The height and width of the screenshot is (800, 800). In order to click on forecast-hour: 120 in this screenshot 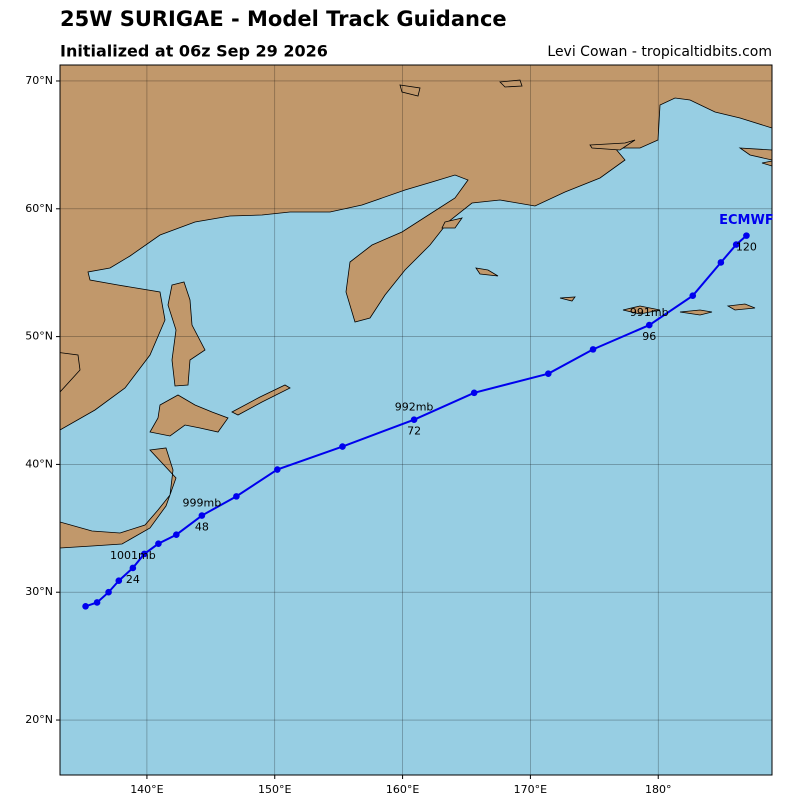, I will do `click(746, 247)`.